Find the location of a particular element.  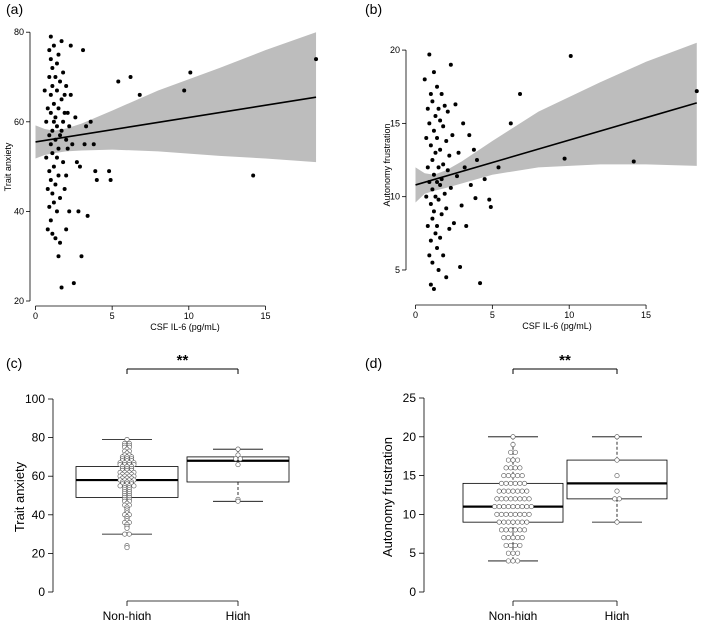

panel-label-a: (a) is located at coordinates (14, 9).